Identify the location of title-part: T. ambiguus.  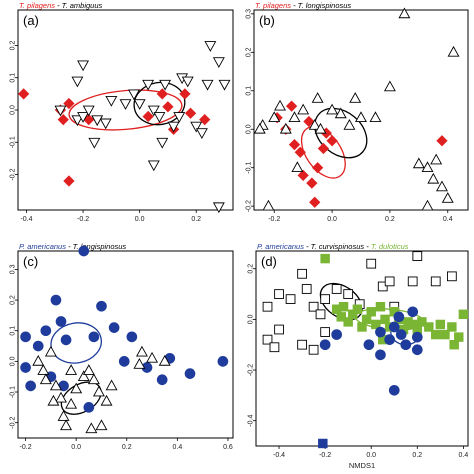
(82, 5).